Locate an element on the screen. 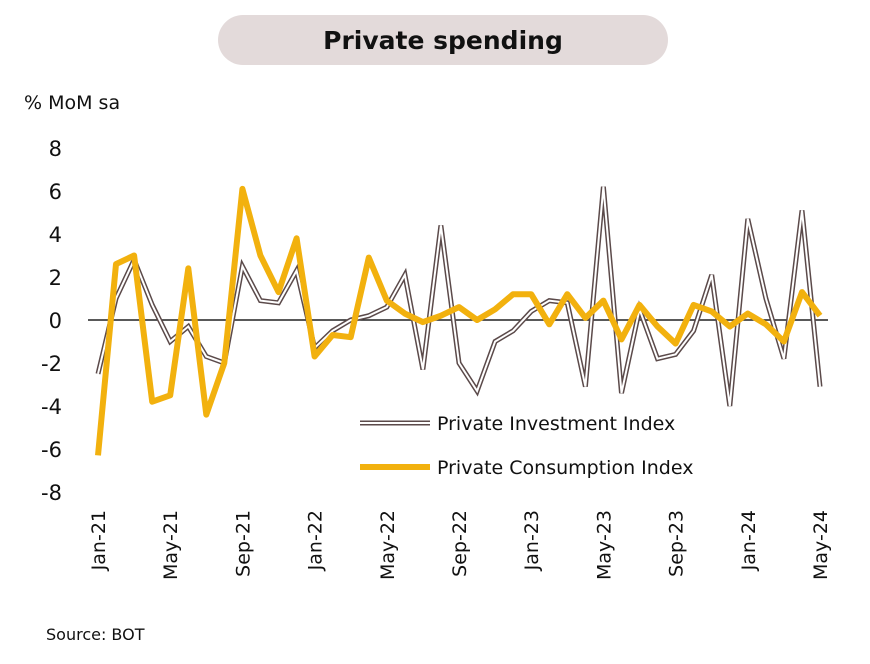 This screenshot has height=664, width=870. y-tick-label: 8 is located at coordinates (55, 149).